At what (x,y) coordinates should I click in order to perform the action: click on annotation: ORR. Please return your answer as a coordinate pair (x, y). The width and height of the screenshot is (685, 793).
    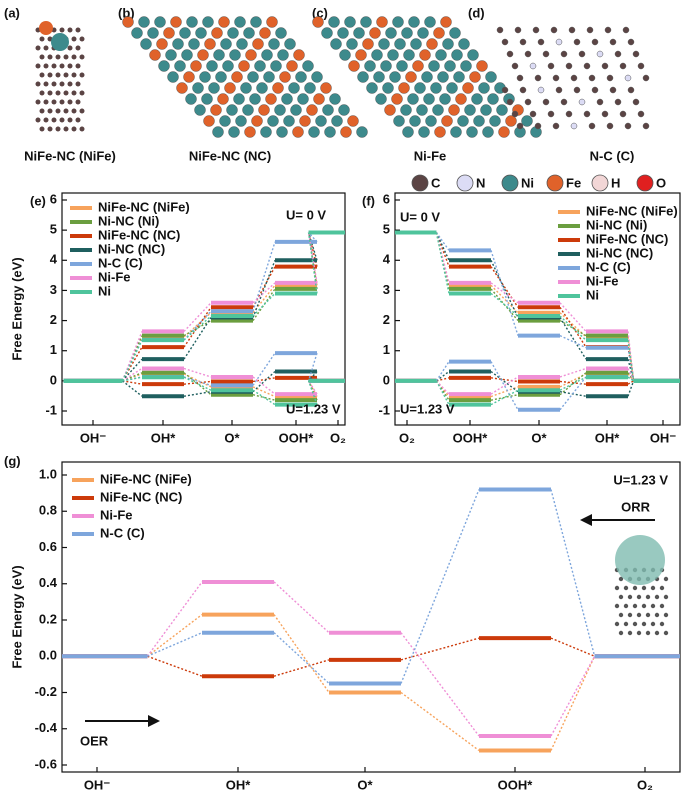
    Looking at the image, I should click on (636, 506).